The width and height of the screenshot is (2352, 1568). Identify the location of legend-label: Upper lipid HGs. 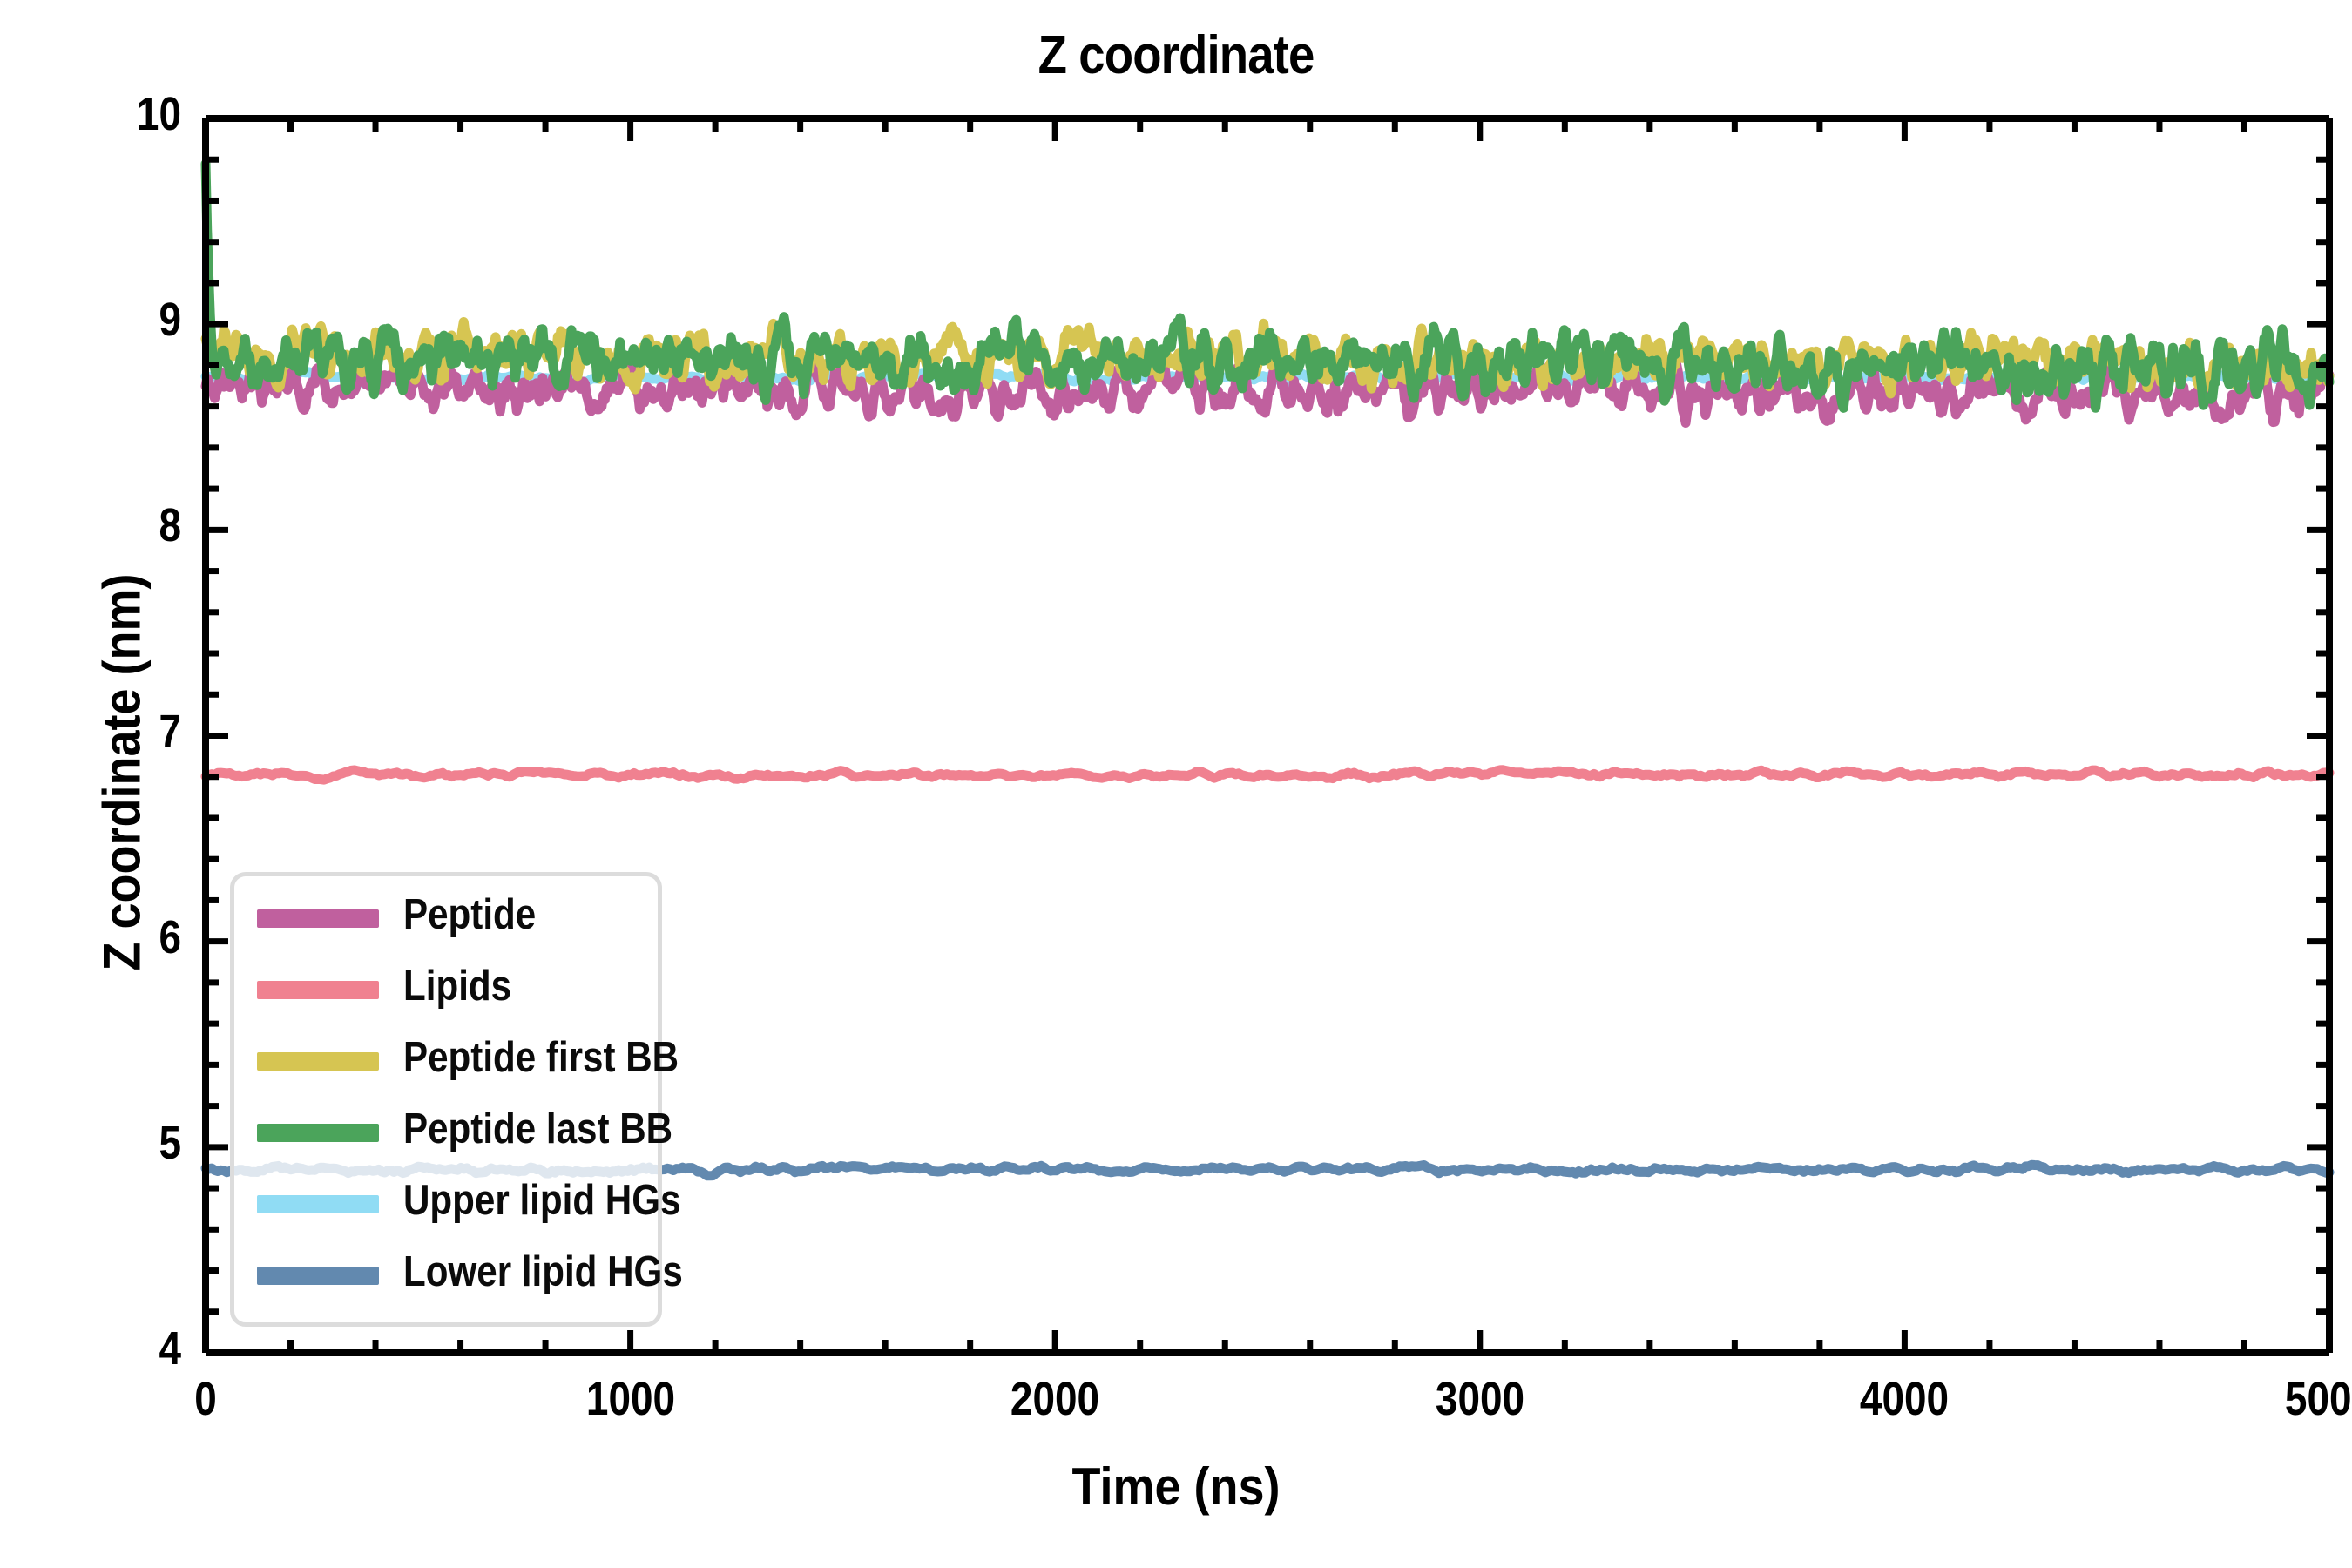
(542, 1201).